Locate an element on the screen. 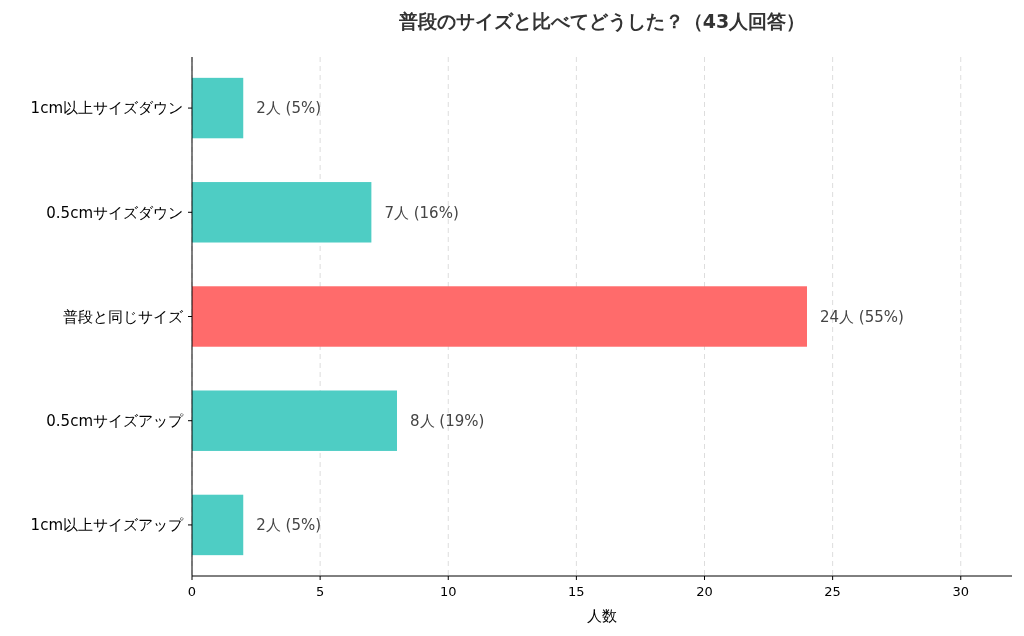 The width and height of the screenshot is (1024, 636). y-tick-label: 1cm以上サイズアップ is located at coordinates (107, 525).